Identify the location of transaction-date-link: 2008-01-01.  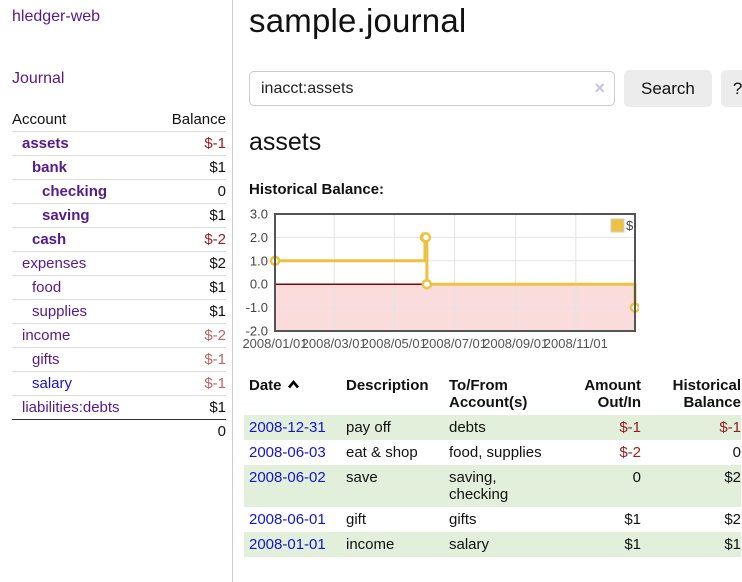
(287, 544).